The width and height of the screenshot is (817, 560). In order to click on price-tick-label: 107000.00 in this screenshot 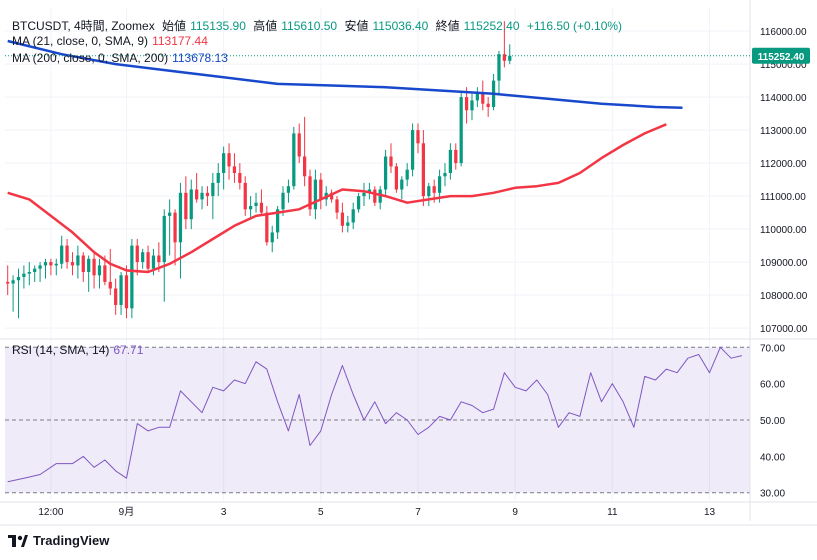, I will do `click(784, 329)`.